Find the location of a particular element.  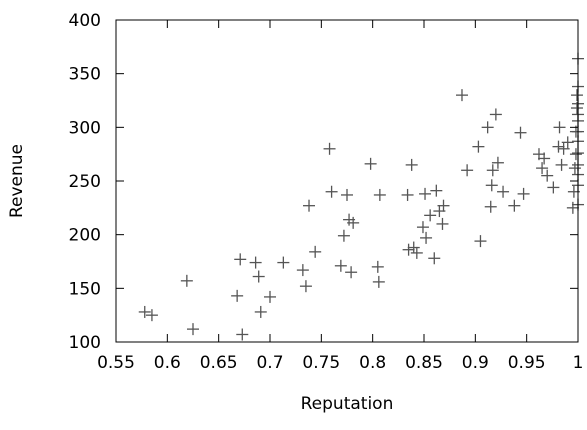

y-tick-label: 100 is located at coordinates (85, 343).